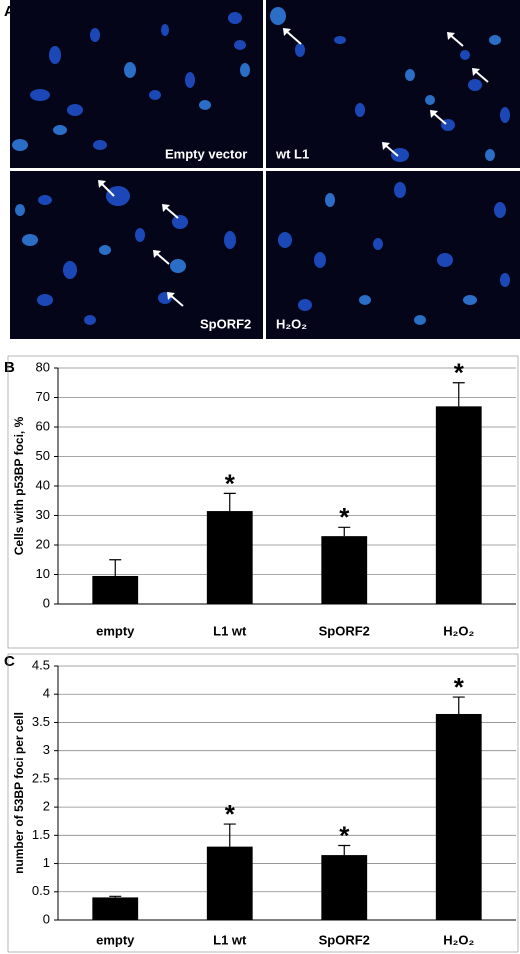  What do you see at coordinates (291, 323) in the screenshot?
I see `micrograph-label: H₂O₂` at bounding box center [291, 323].